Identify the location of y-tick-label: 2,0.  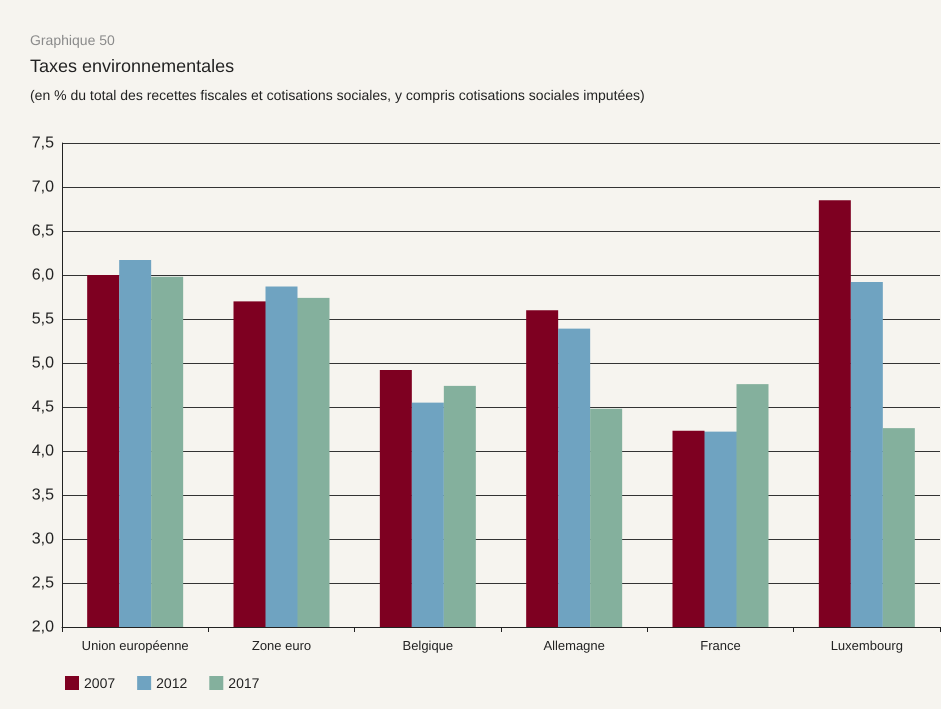
(43, 627).